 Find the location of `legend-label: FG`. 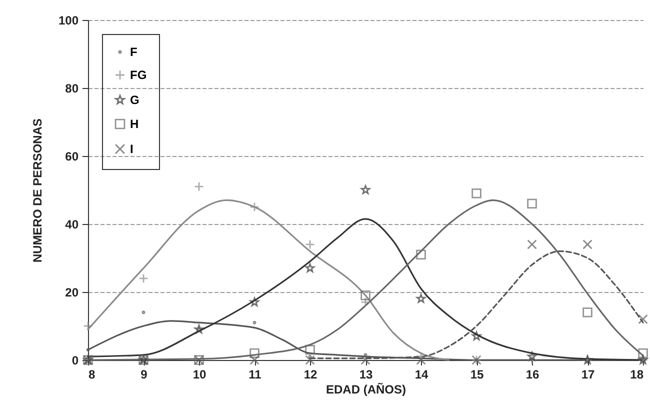

legend-label: FG is located at coordinates (138, 75).